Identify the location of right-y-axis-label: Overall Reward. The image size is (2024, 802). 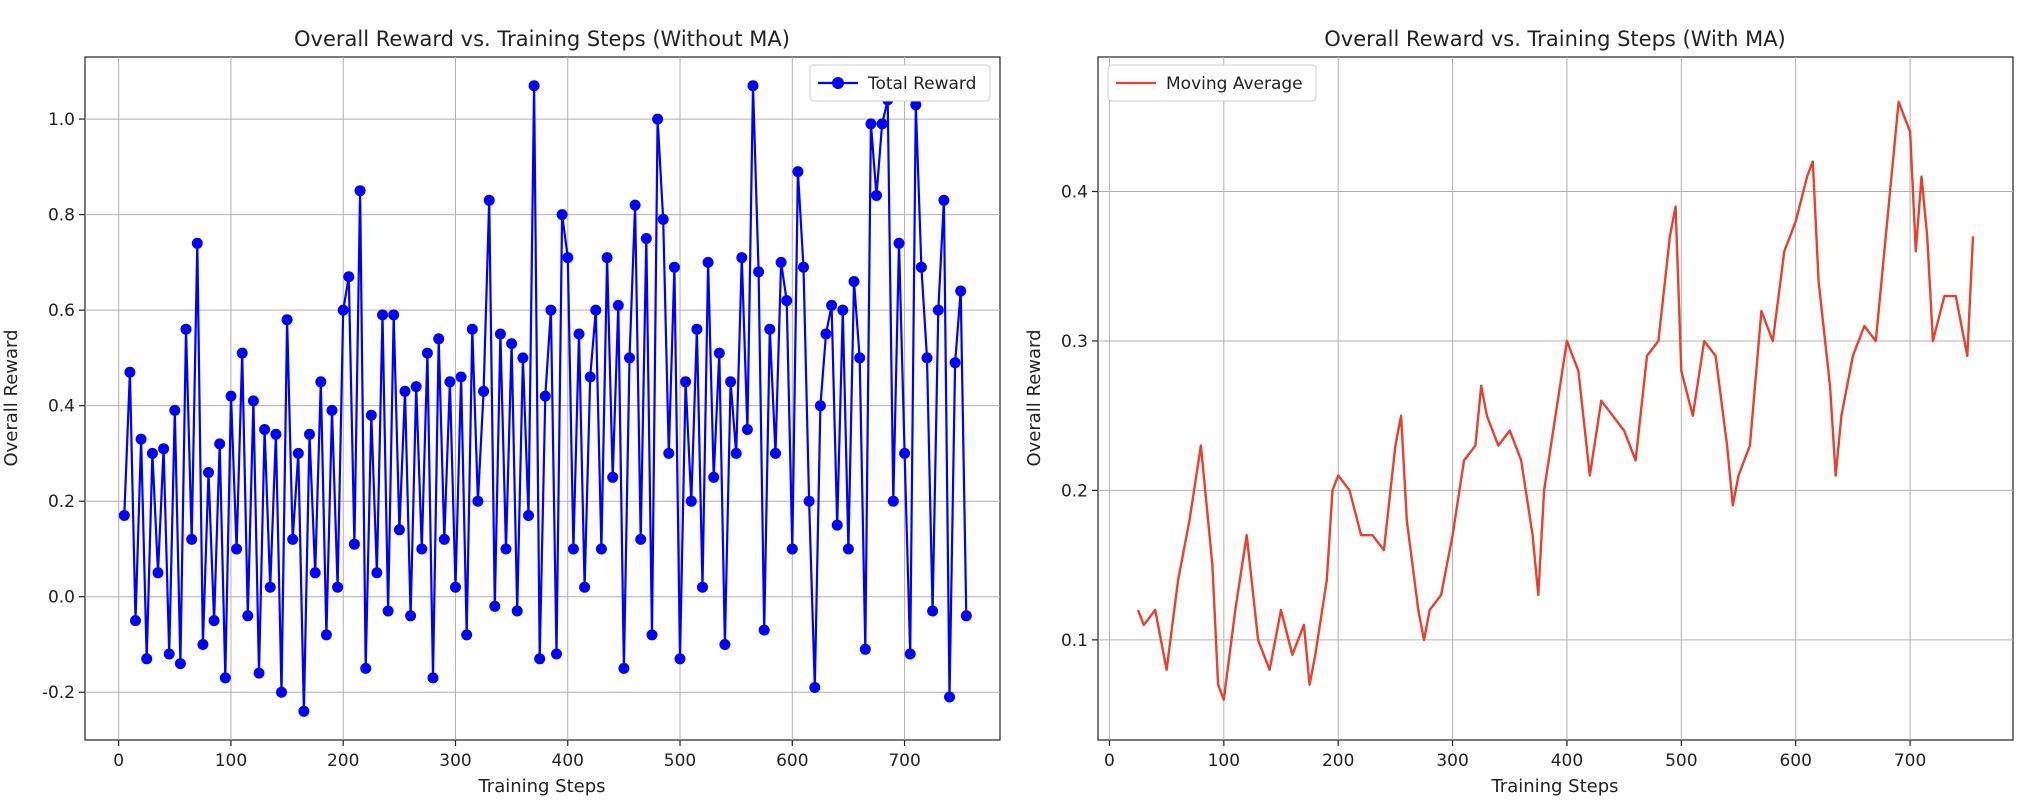
(1034, 397).